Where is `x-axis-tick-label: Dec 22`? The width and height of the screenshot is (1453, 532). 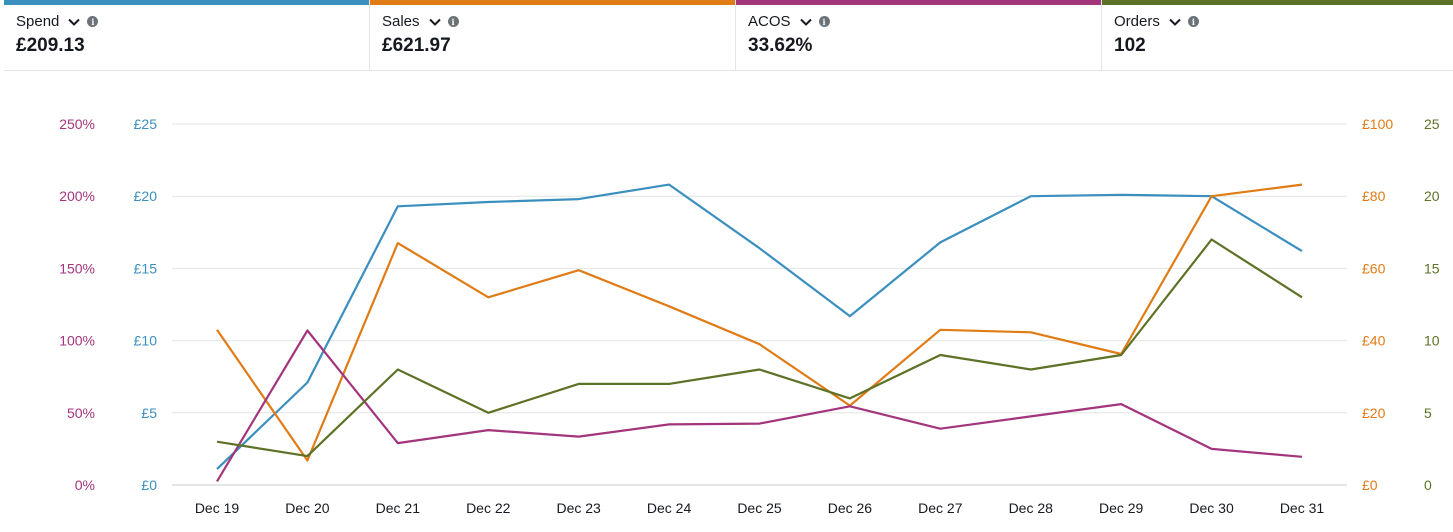 x-axis-tick-label: Dec 22 is located at coordinates (488, 508).